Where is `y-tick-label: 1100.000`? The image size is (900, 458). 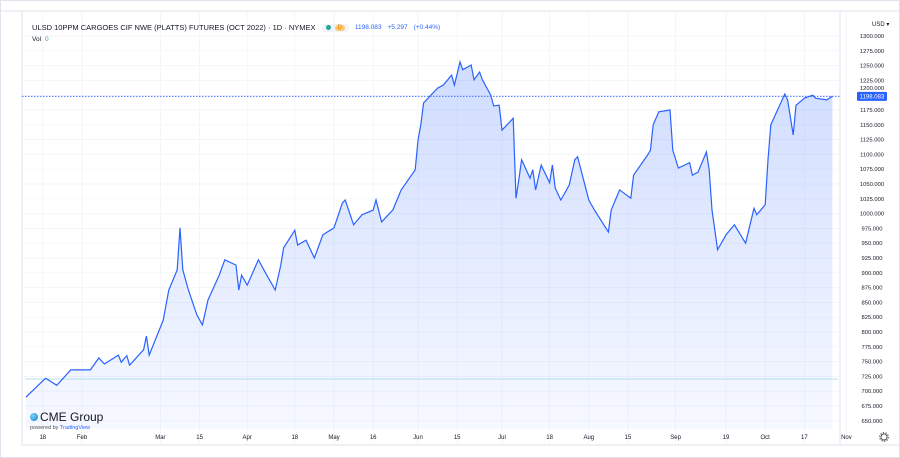 y-tick-label: 1100.000 is located at coordinates (872, 155).